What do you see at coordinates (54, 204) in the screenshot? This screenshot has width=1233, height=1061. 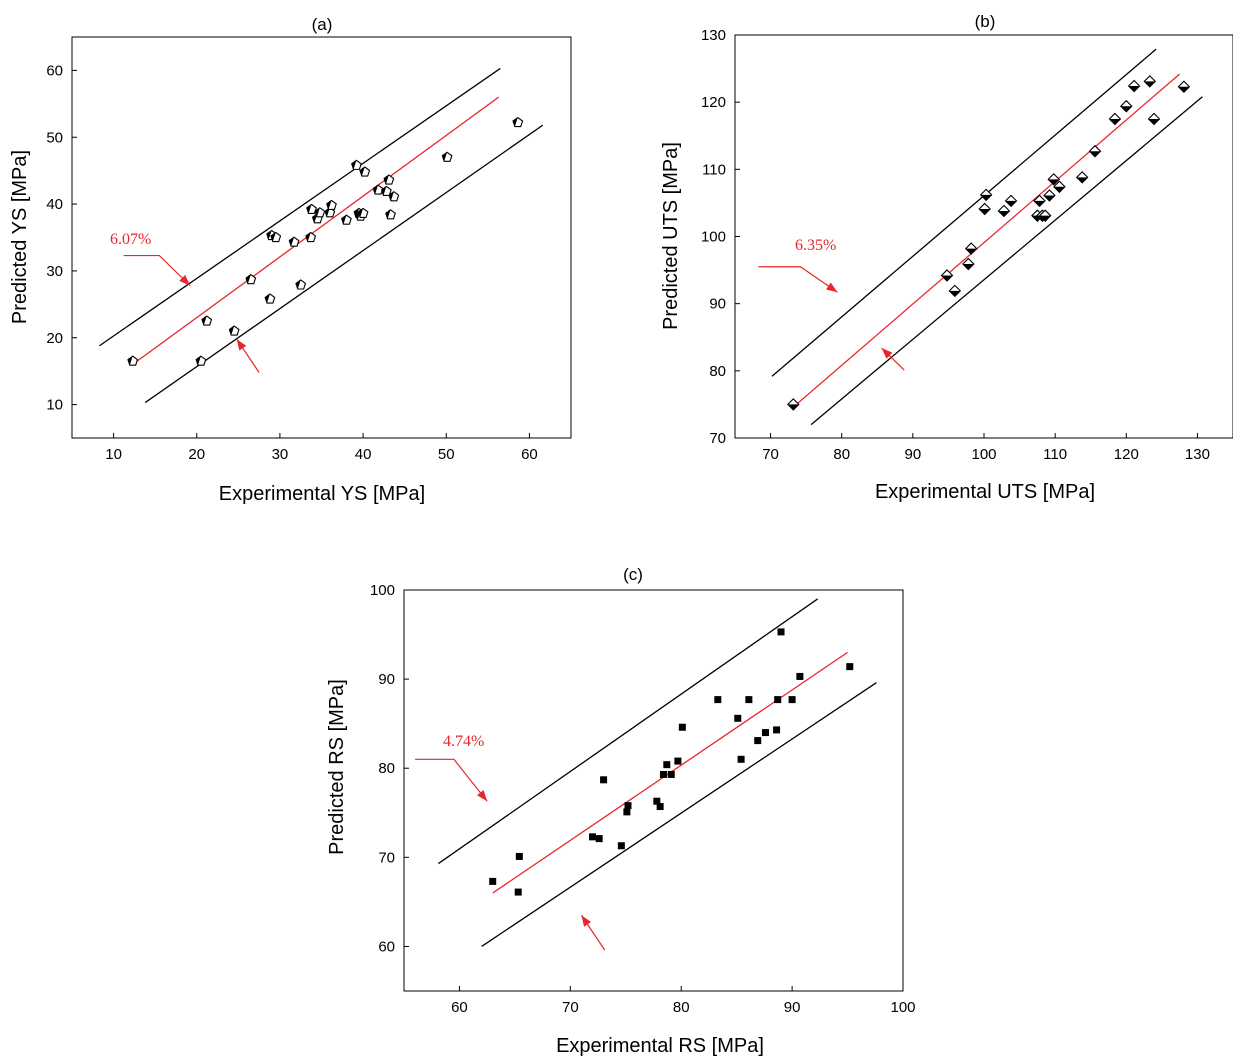 I see `y-tick-label-a-3: 40` at bounding box center [54, 204].